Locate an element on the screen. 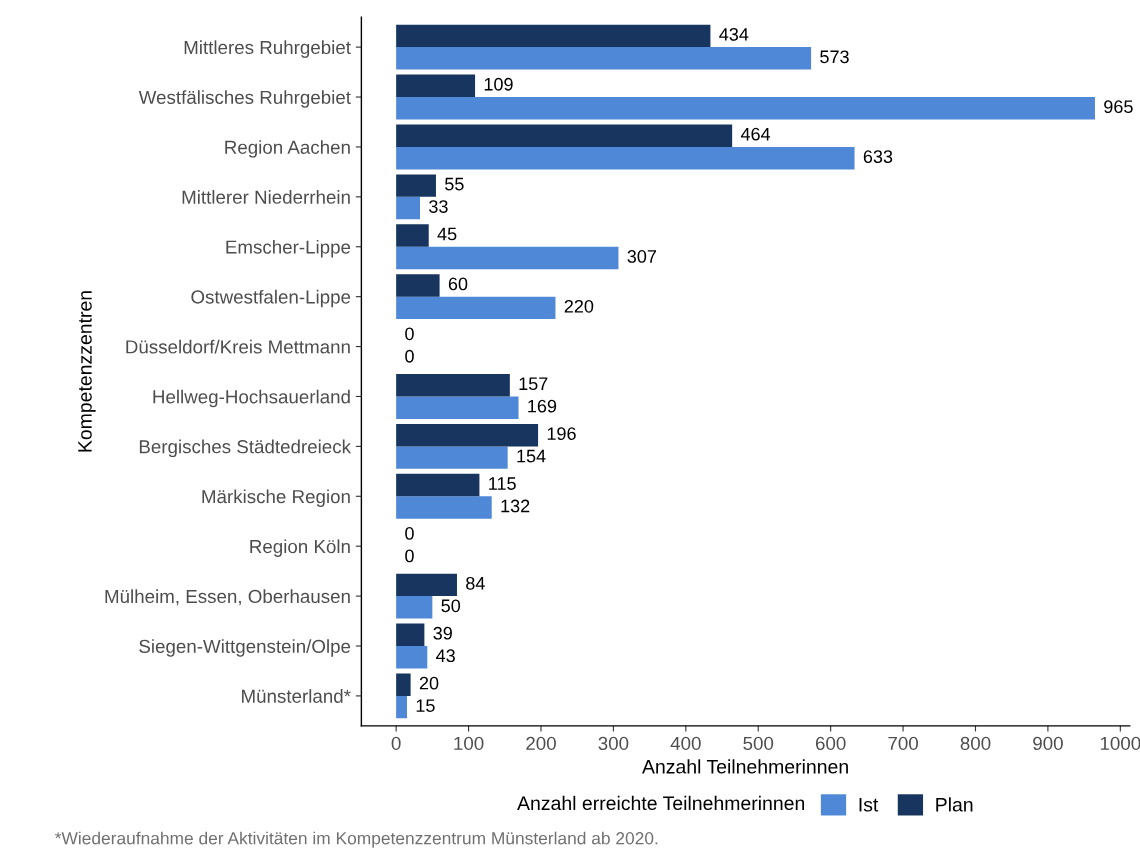  x-tick-label: 200 is located at coordinates (541, 743).